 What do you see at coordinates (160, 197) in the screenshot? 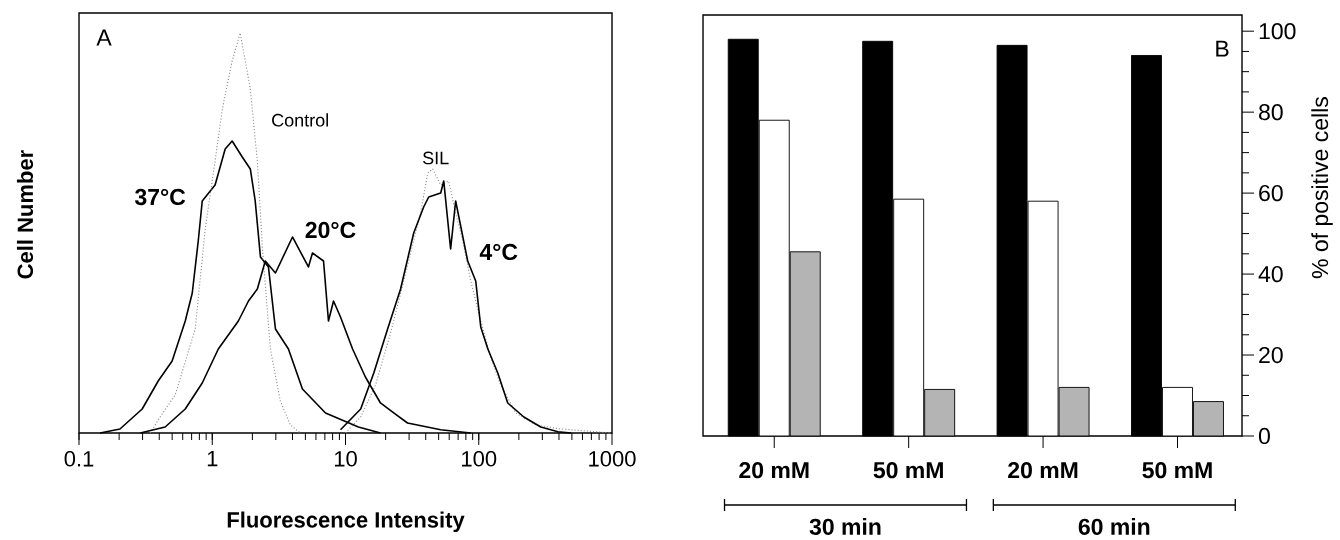
I see `series-label: 37°C` at bounding box center [160, 197].